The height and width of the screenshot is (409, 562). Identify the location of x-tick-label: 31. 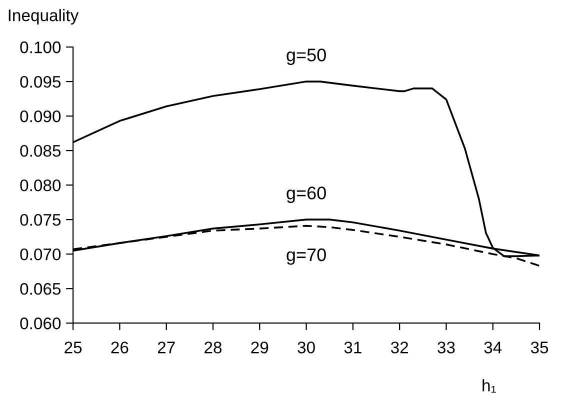
(353, 348).